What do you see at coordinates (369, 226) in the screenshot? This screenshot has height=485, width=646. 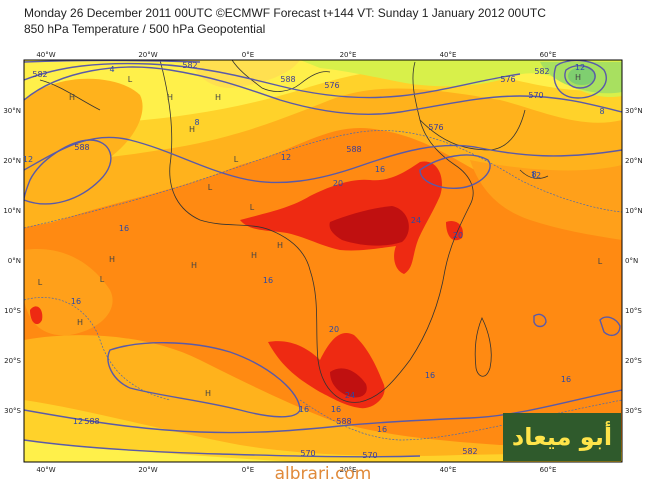 I see `hot-core-north-africa` at bounding box center [369, 226].